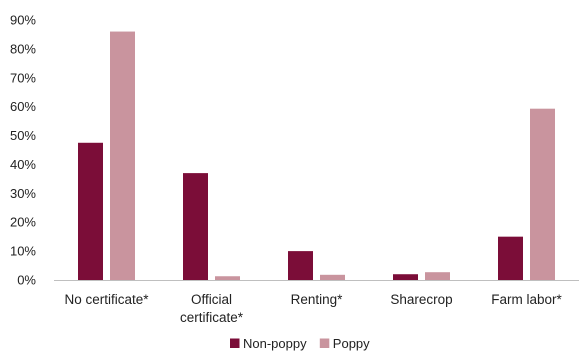  What do you see at coordinates (26, 280) in the screenshot?
I see `y-tick-label: 0%` at bounding box center [26, 280].